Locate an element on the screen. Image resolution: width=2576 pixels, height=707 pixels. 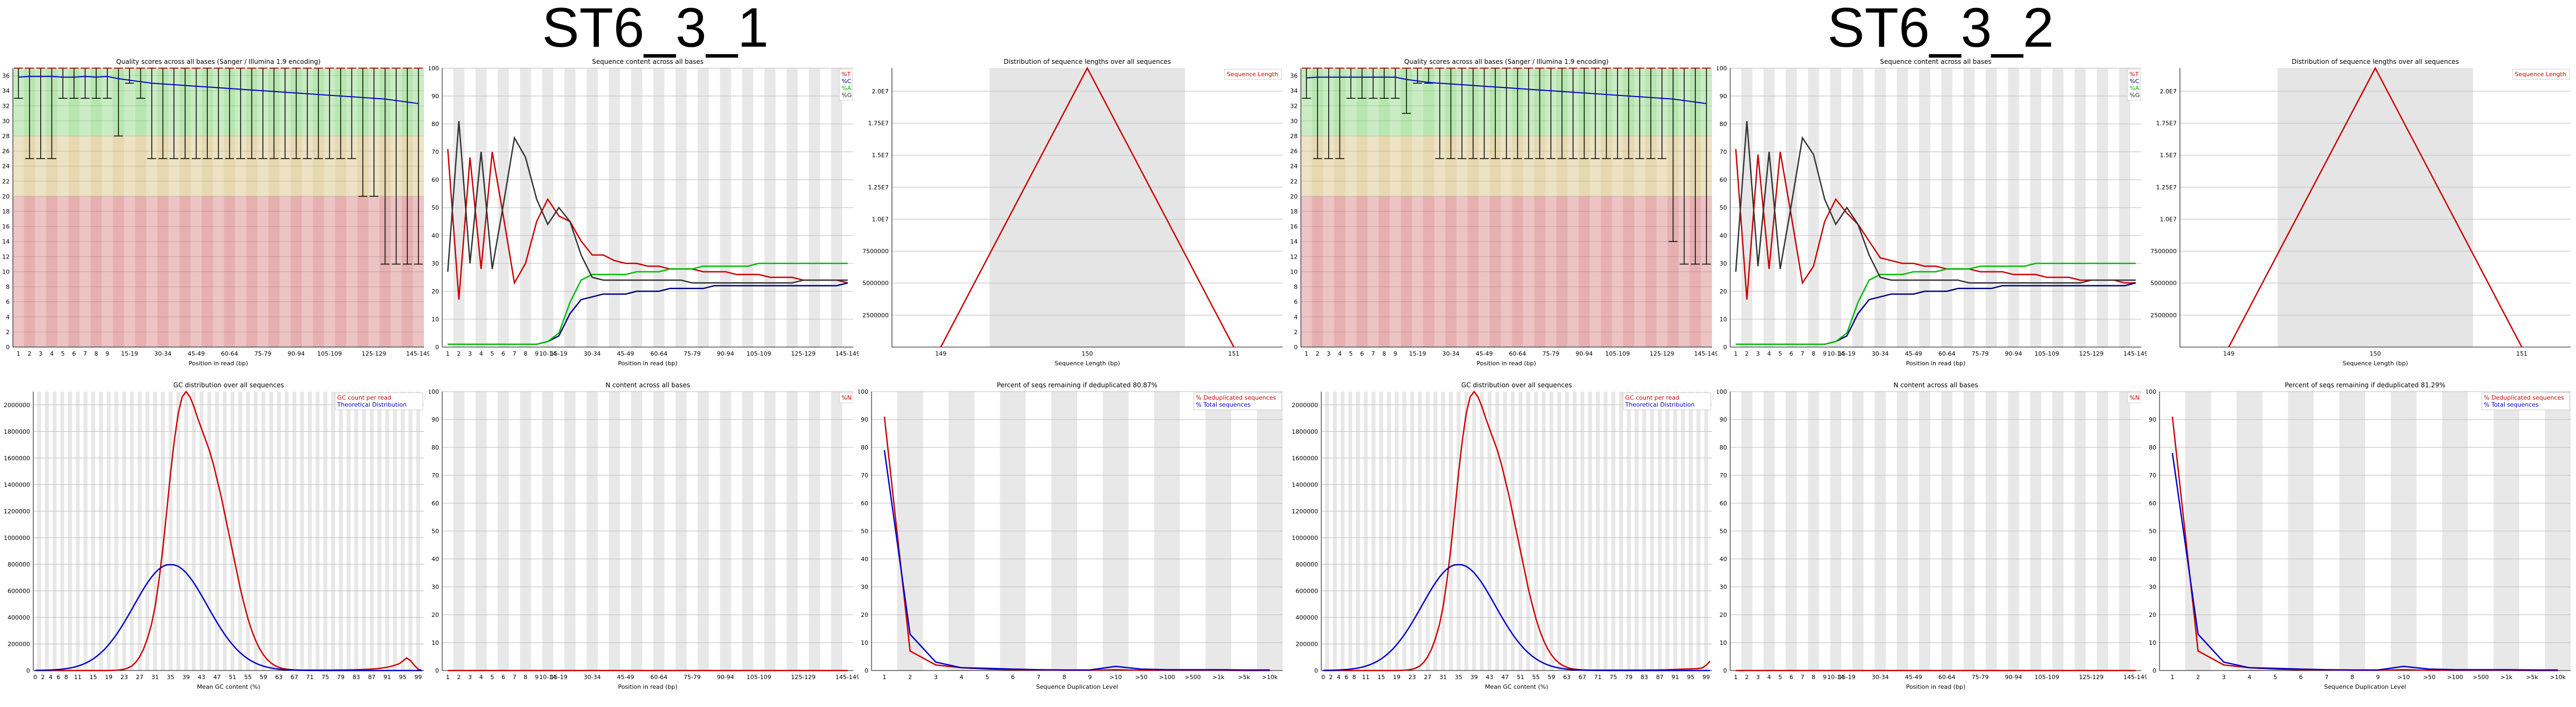
chart-2-2-ytick-label: 70 is located at coordinates (1723, 152).